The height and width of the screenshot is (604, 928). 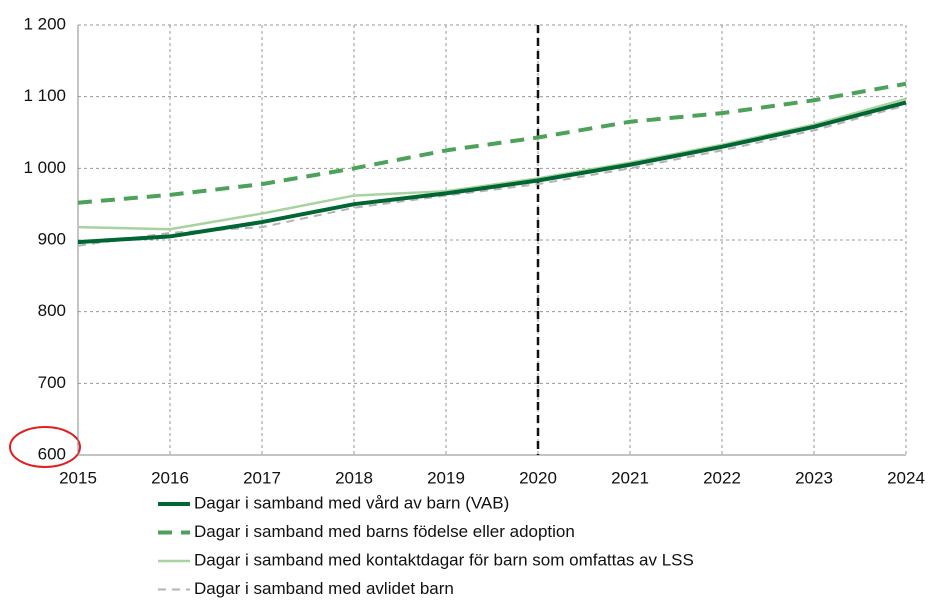 I want to click on legend-label: Dagar i samband med avlidet barn, so click(x=324, y=588).